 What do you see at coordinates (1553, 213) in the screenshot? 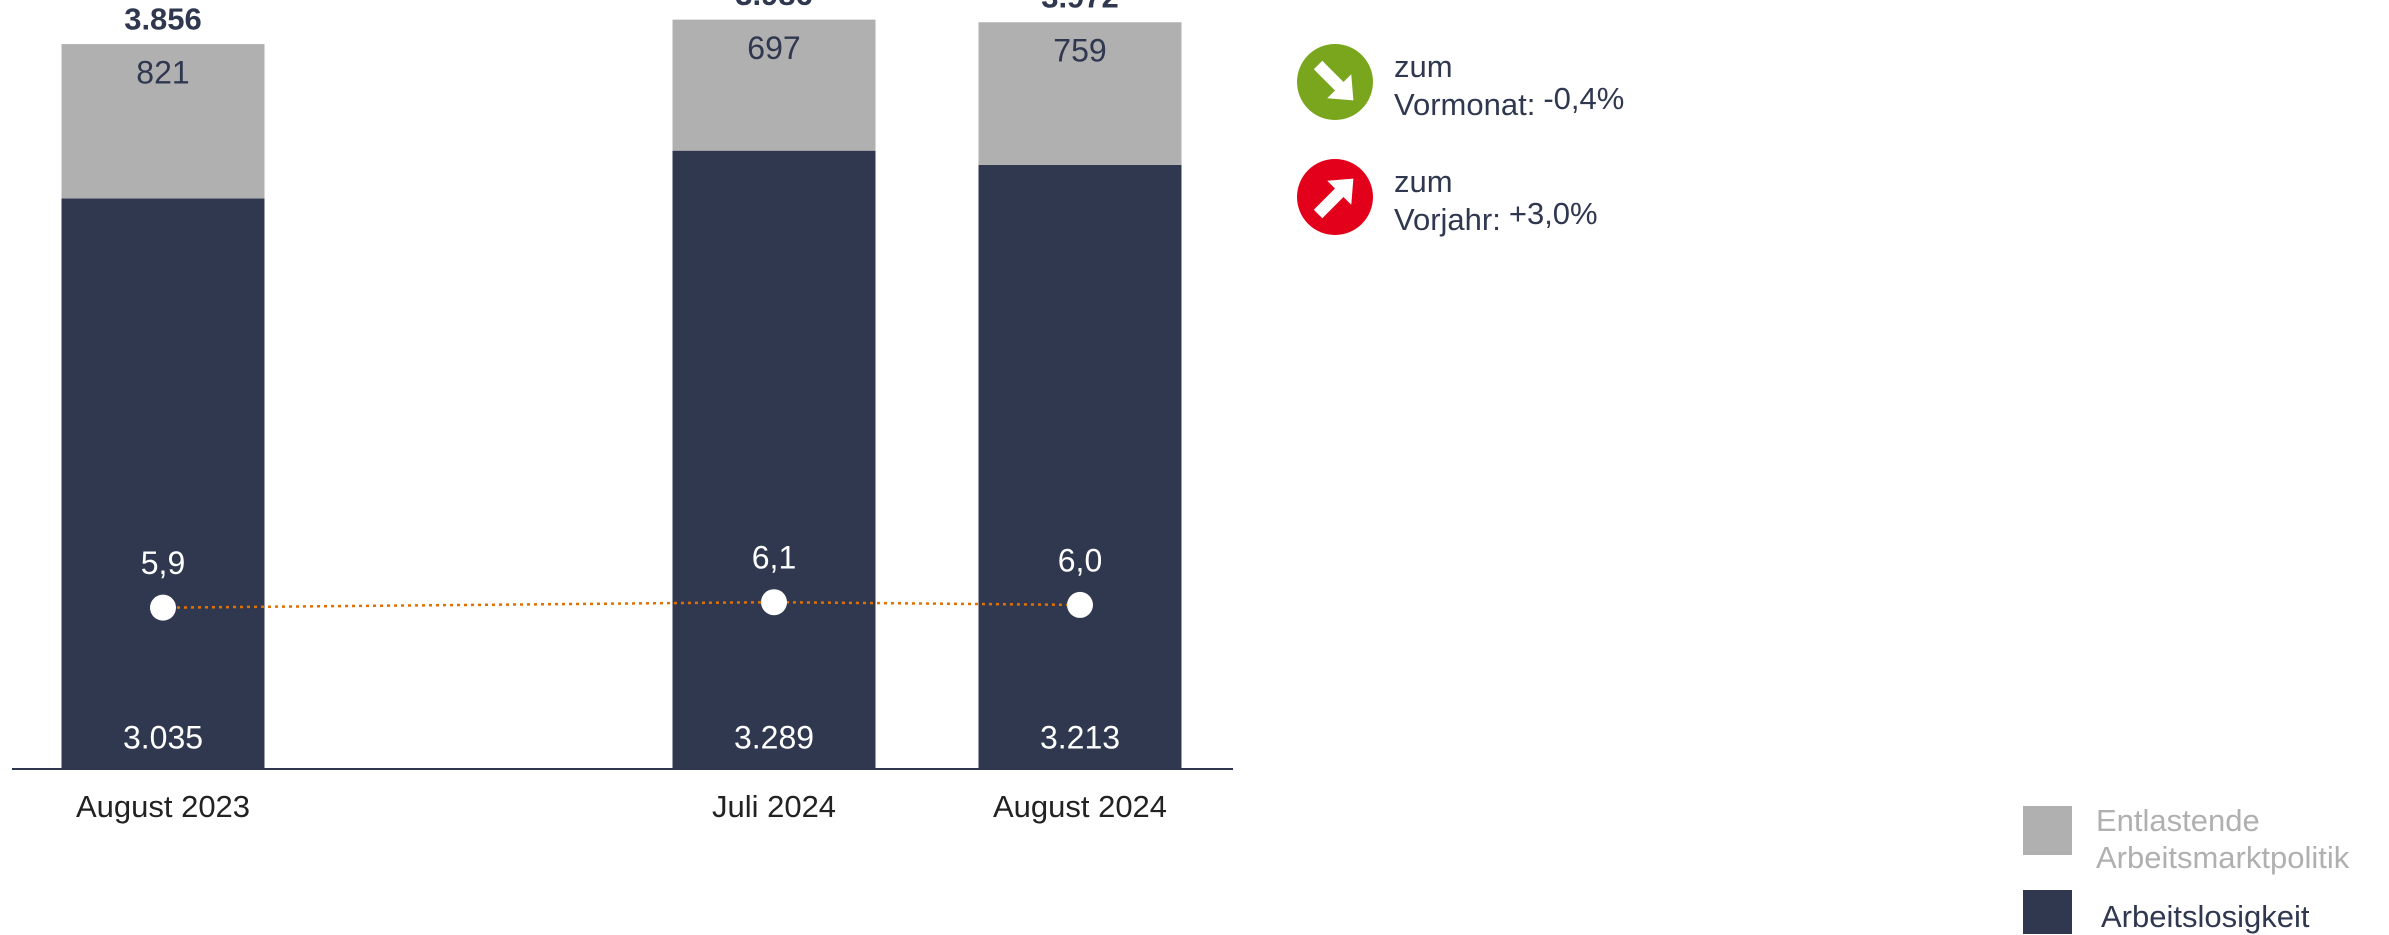
I see `change-value: +3,0%` at bounding box center [1553, 213].